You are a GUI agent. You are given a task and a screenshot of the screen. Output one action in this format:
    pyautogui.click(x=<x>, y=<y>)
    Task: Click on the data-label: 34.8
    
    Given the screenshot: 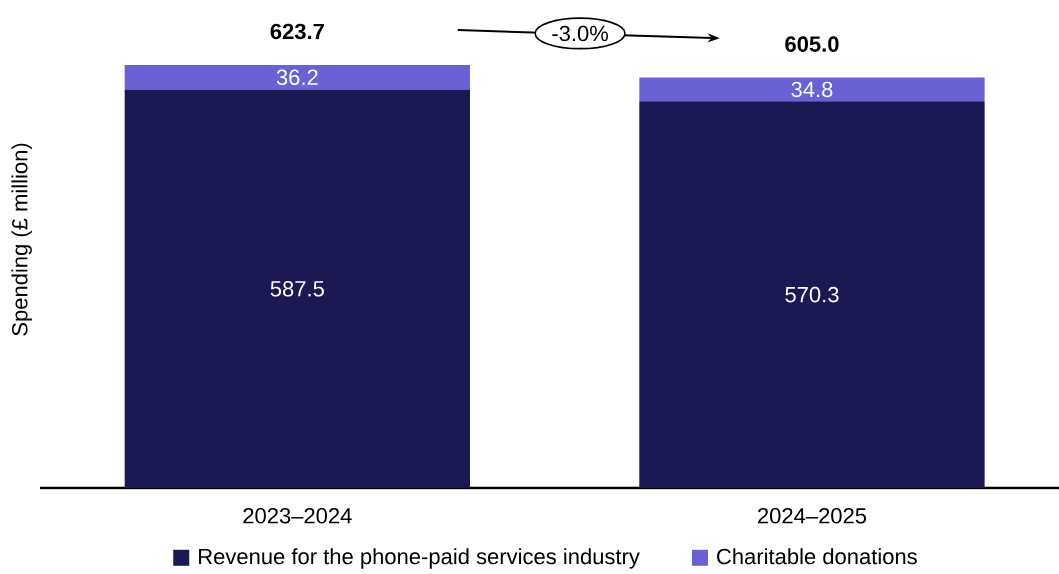 What is the action you would take?
    pyautogui.click(x=812, y=89)
    